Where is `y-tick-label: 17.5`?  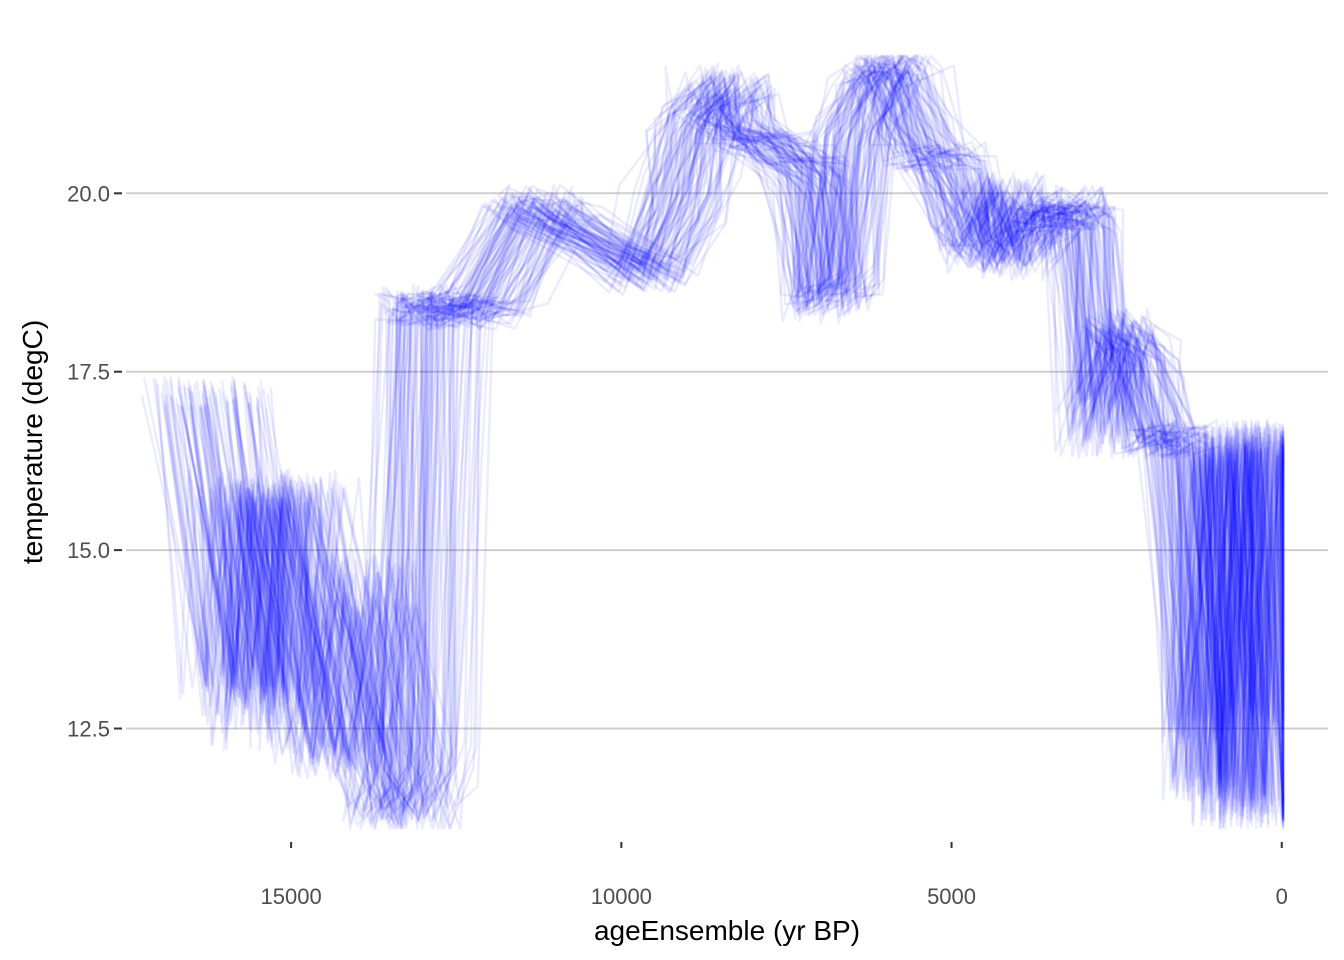
y-tick-label: 17.5 is located at coordinates (88, 372).